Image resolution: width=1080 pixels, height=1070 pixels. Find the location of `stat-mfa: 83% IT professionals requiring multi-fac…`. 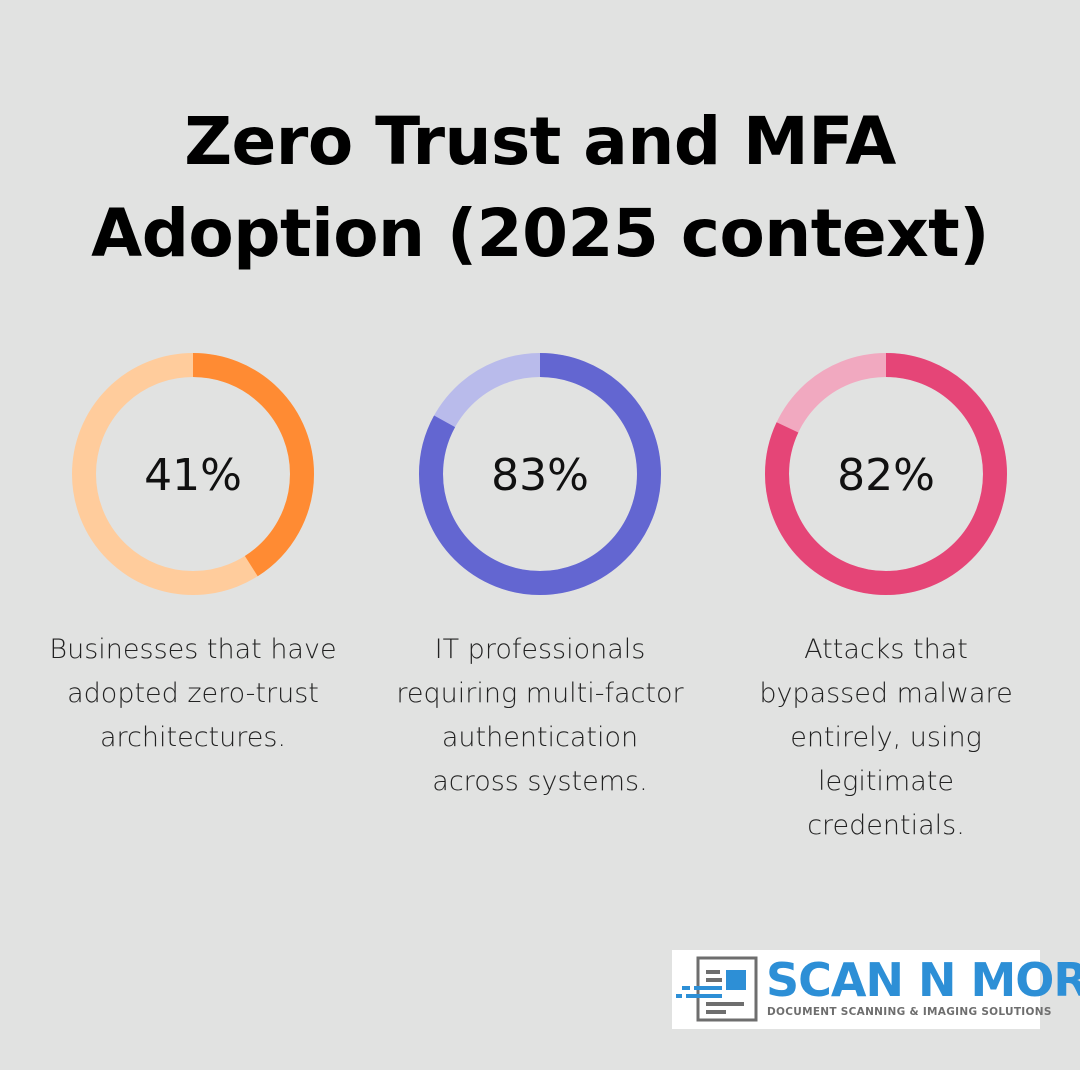

stat-mfa: 83% IT professionals requiring multi-fac… is located at coordinates (540, 578).